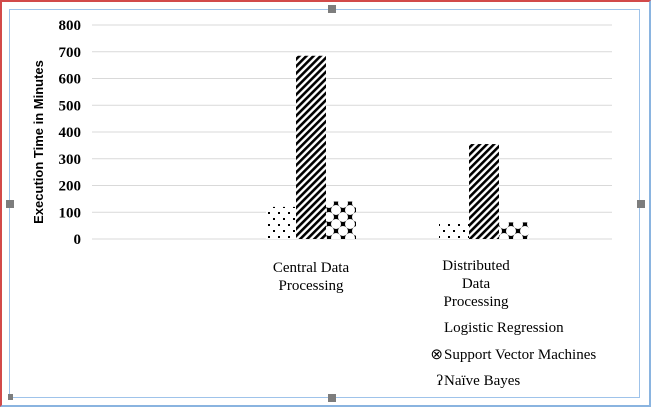  What do you see at coordinates (70, 106) in the screenshot?
I see `y-tick-label: 500` at bounding box center [70, 106].